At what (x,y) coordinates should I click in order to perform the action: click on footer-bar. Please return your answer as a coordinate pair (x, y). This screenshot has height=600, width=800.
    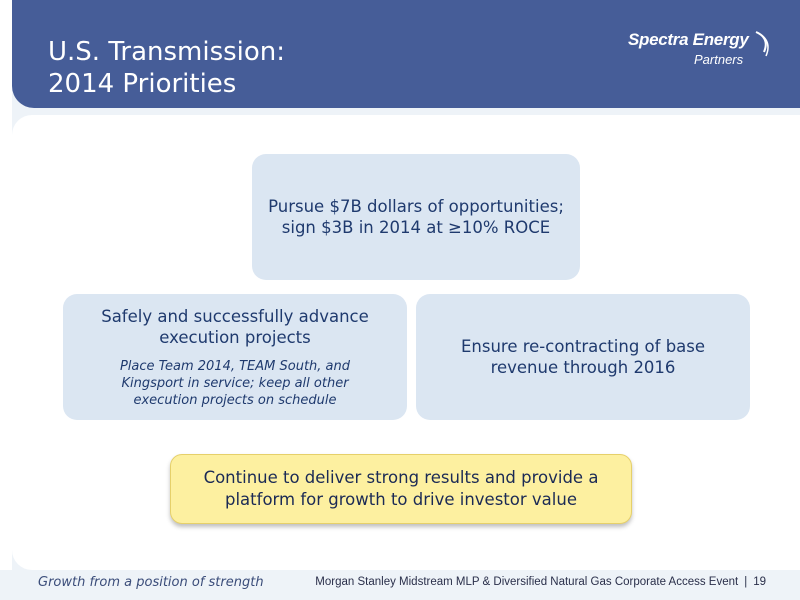
    Looking at the image, I should click on (400, 585).